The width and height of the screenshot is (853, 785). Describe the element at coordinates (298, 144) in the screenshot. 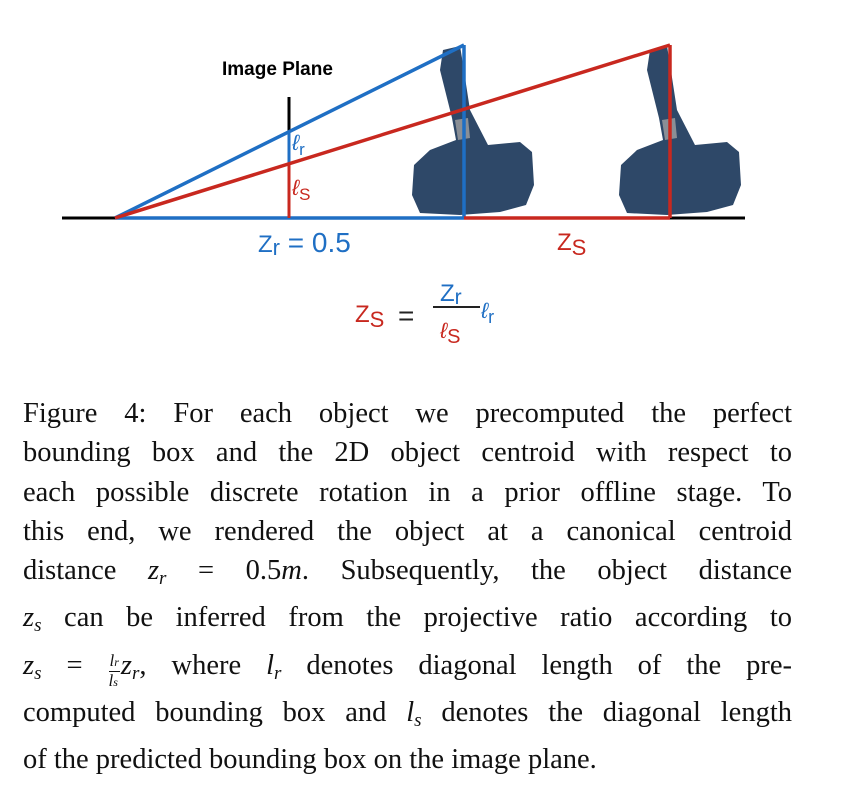

I see `lr-label: ℓr` at that location.